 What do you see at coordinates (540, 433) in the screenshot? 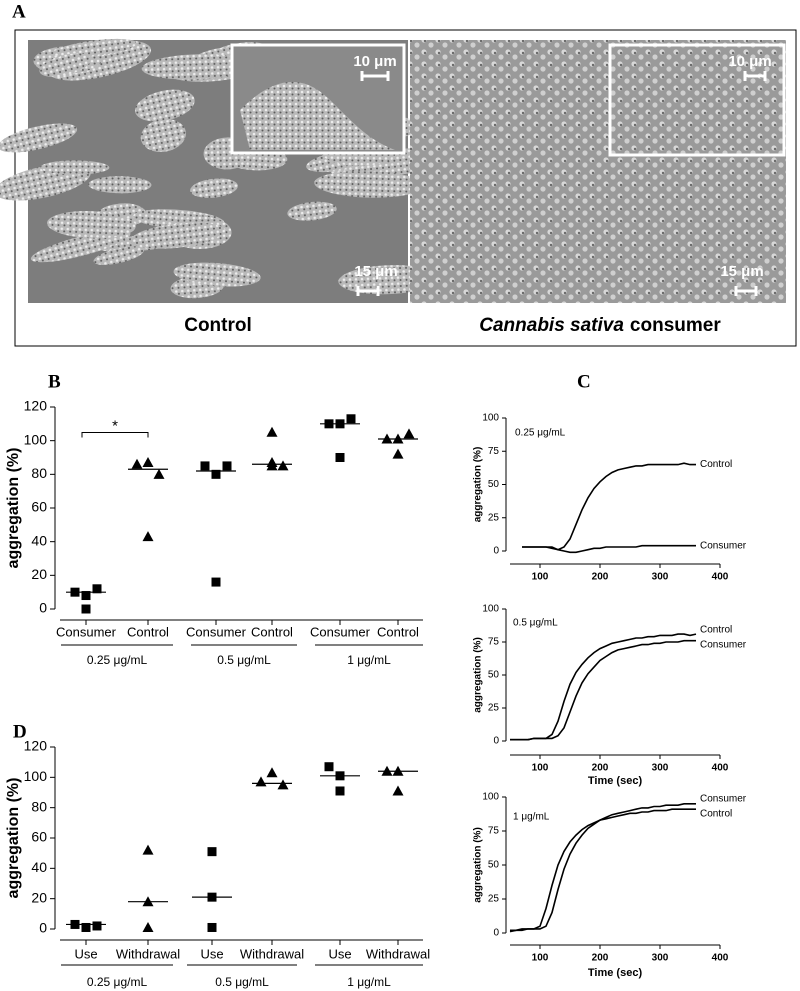
I see `annotation: 0.25 μg/mL` at bounding box center [540, 433].